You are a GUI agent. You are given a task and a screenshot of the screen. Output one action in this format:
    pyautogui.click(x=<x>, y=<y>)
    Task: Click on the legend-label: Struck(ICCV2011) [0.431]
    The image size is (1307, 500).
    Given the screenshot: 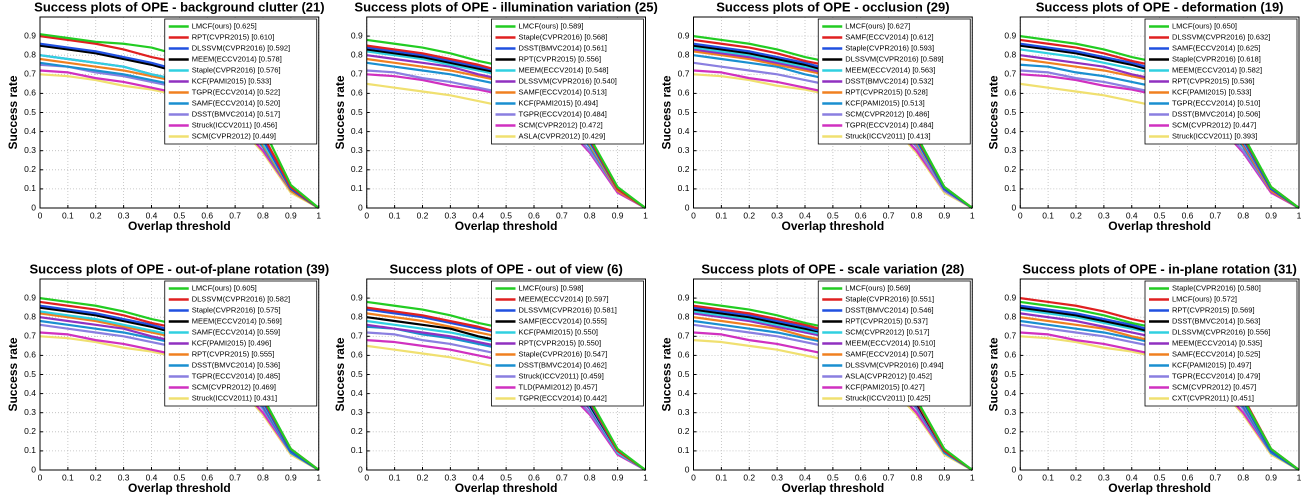 What is the action you would take?
    pyautogui.click(x=234, y=397)
    